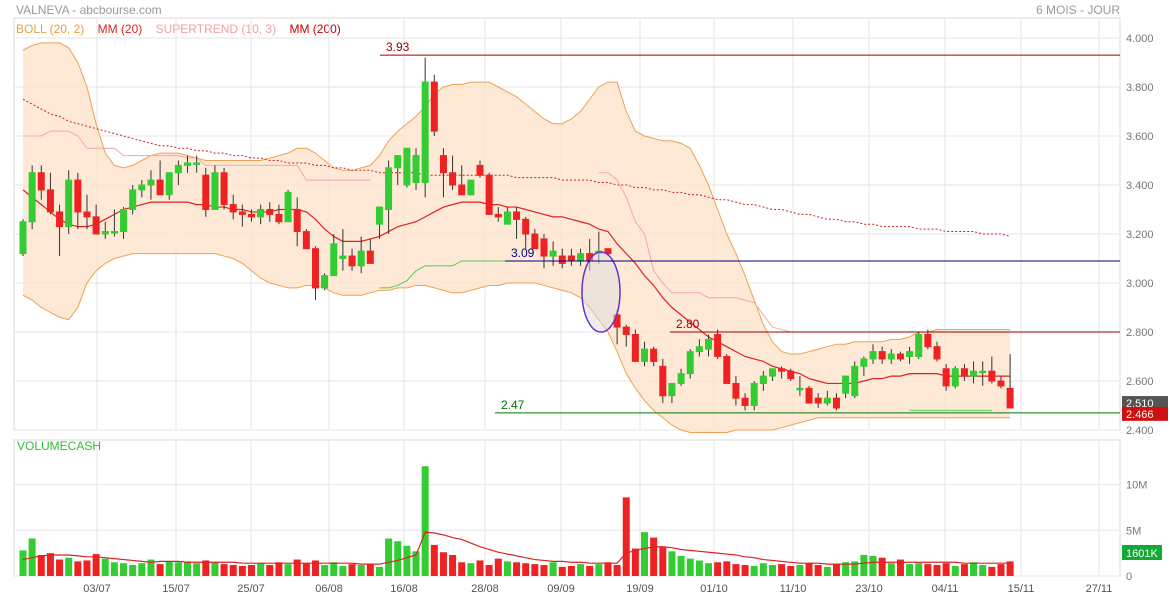 This screenshot has width=1170, height=598. Describe the element at coordinates (485, 589) in the screenshot. I see `x-tick-label: 28/08` at that location.